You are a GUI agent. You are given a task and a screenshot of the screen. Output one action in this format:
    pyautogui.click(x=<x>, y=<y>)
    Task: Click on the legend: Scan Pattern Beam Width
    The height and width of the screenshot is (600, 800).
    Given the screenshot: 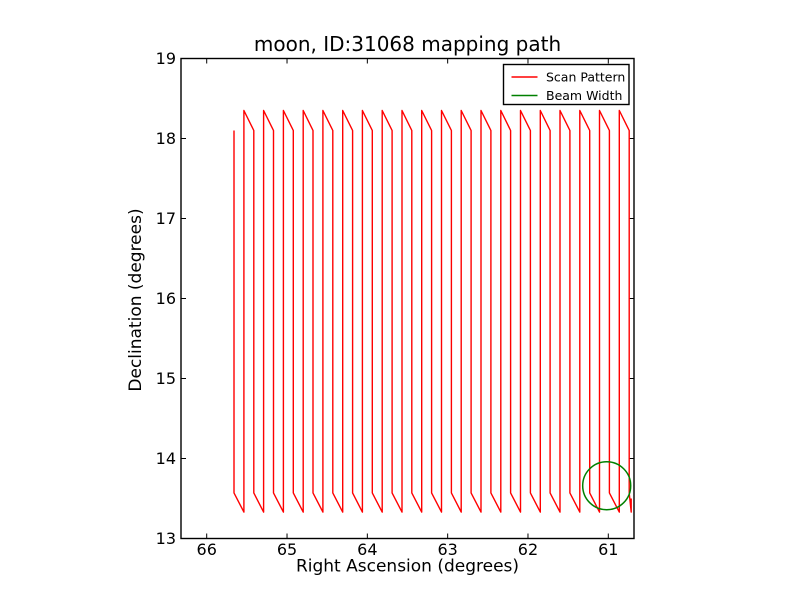 What is the action you would take?
    pyautogui.click(x=566, y=84)
    